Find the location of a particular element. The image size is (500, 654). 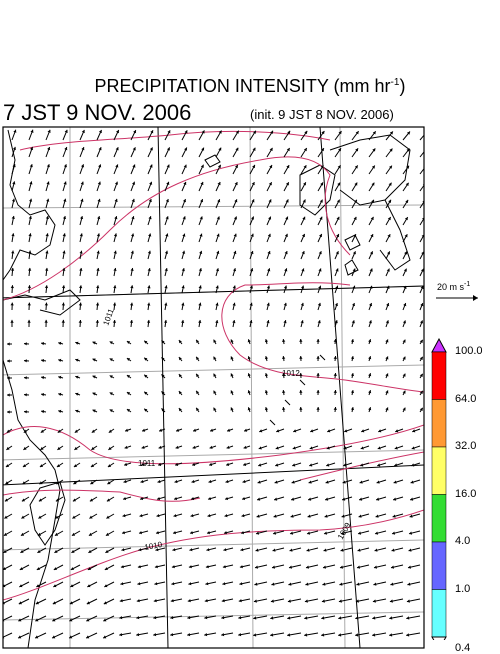

isobar-1011-lower is located at coordinates (213, 444).